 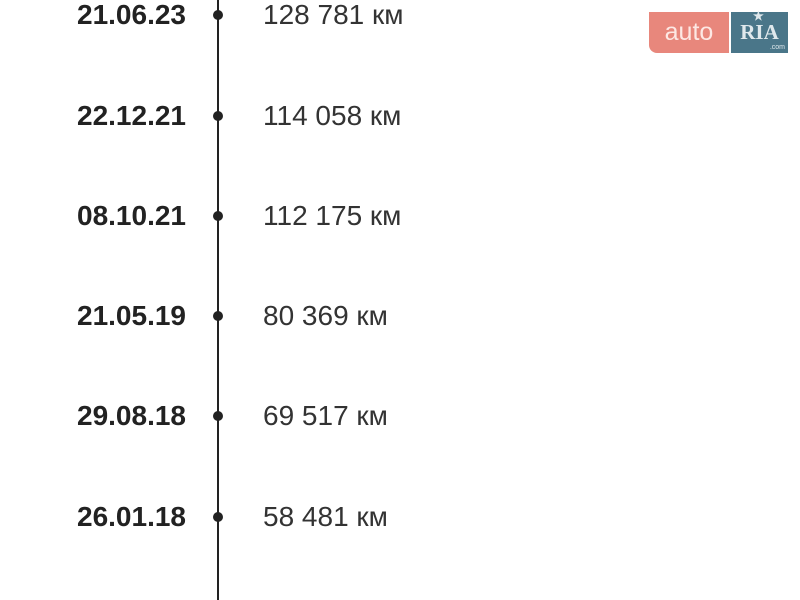 I want to click on timeline-entry: 26.01.18 58 481 км, so click(x=400, y=517).